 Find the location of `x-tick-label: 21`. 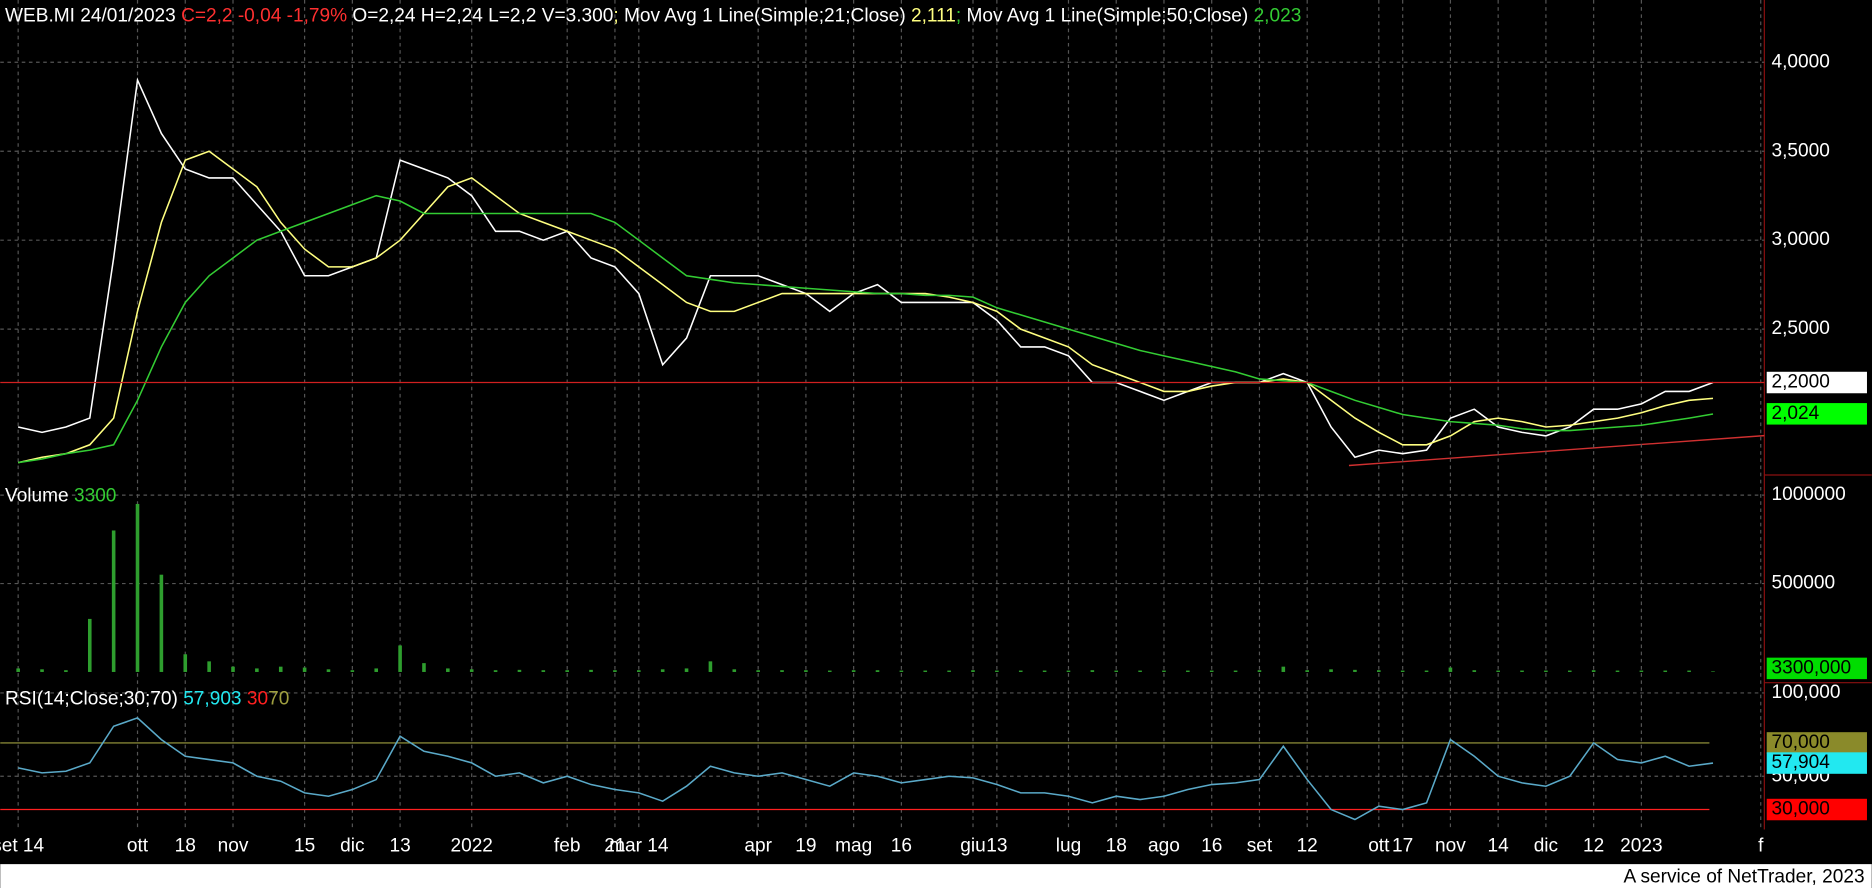

x-tick-label: 21 is located at coordinates (614, 845).